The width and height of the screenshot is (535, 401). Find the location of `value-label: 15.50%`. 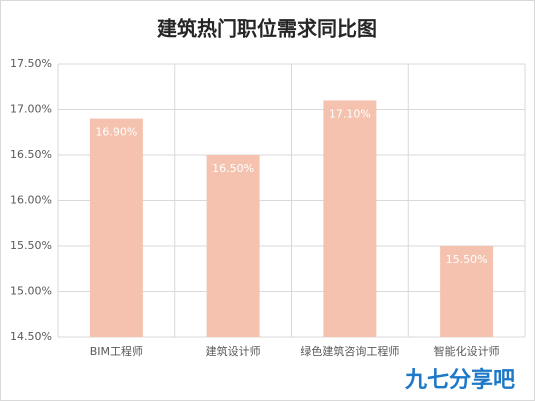

value-label: 15.50% is located at coordinates (467, 259).